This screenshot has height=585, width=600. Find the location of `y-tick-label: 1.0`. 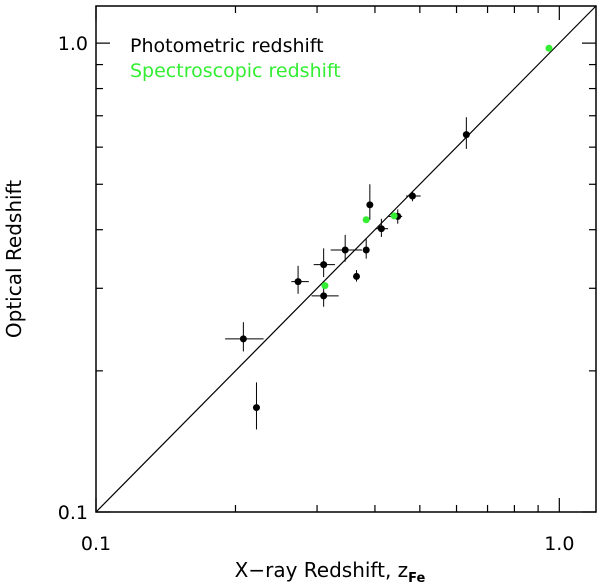

y-tick-label: 1.0 is located at coordinates (73, 44).